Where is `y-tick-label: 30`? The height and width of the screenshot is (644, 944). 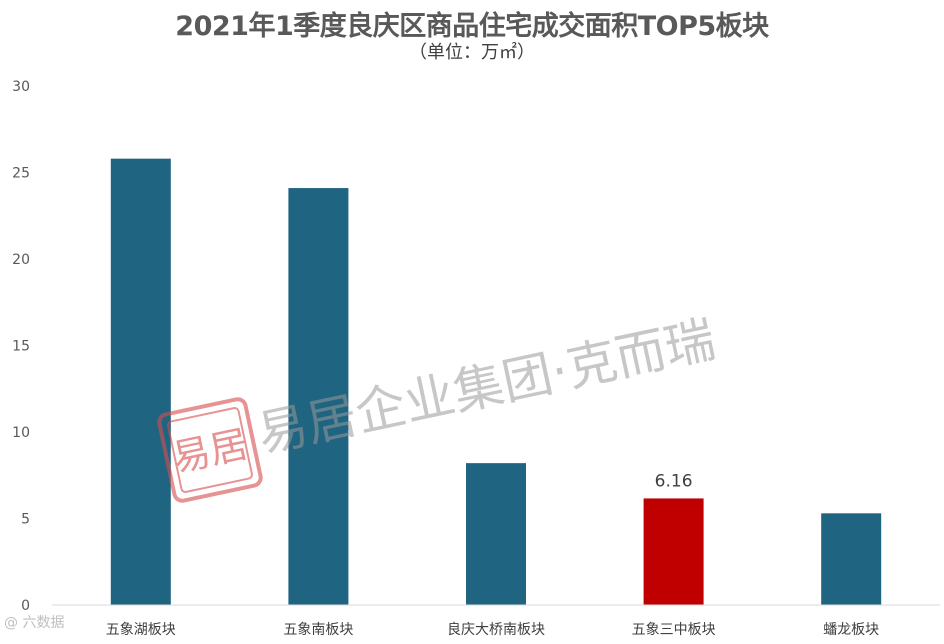 y-tick-label: 30 is located at coordinates (21, 87).